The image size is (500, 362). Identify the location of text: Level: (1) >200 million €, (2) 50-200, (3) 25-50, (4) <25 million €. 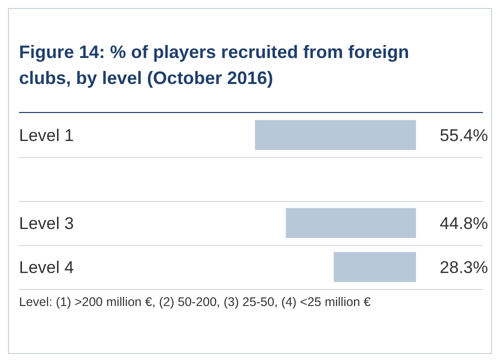
(195, 302).